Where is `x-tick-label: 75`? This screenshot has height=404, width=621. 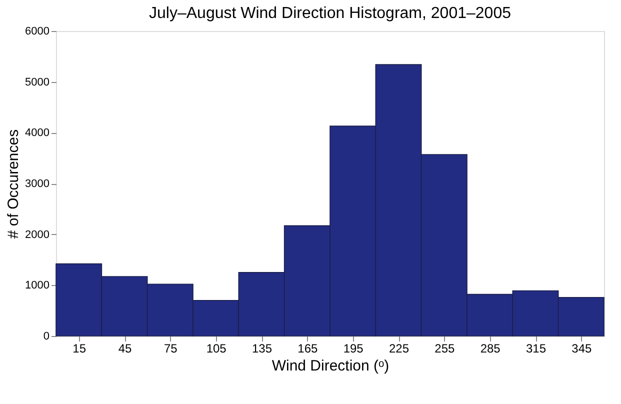
x-tick-label: 75 is located at coordinates (171, 349).